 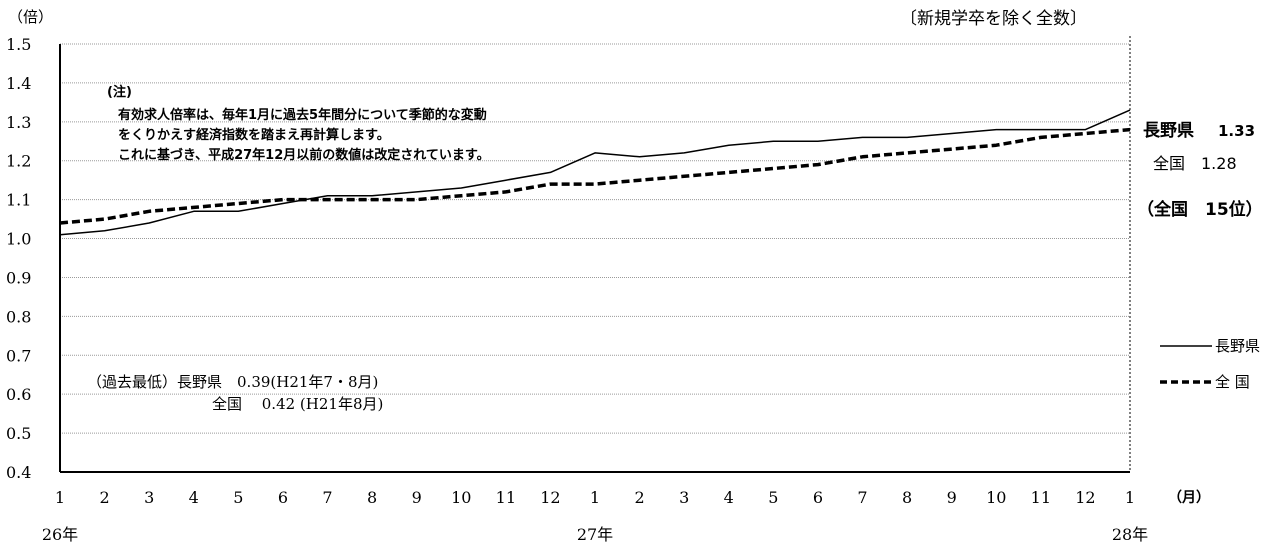 I want to click on y-tick-label: 0.7, so click(x=18, y=355).